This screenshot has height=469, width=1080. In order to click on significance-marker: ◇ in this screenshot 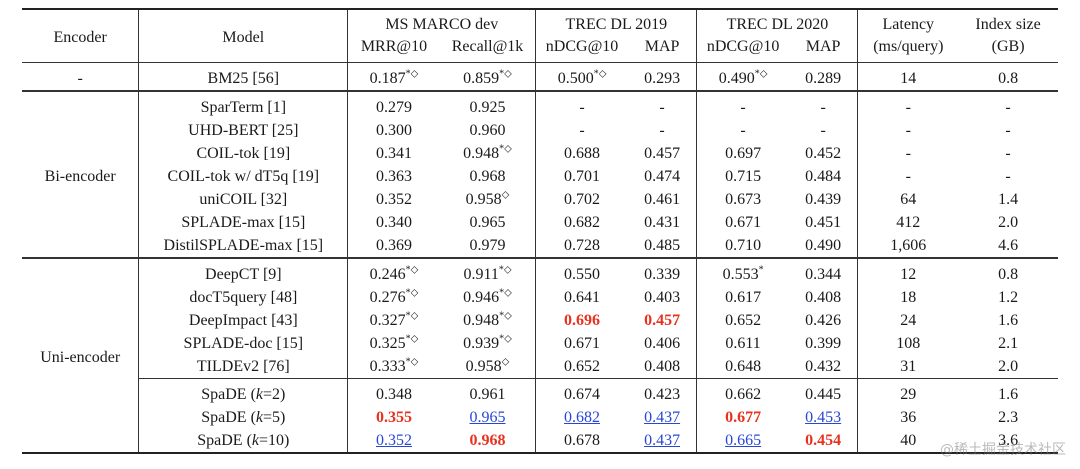, I will do `click(505, 195)`.